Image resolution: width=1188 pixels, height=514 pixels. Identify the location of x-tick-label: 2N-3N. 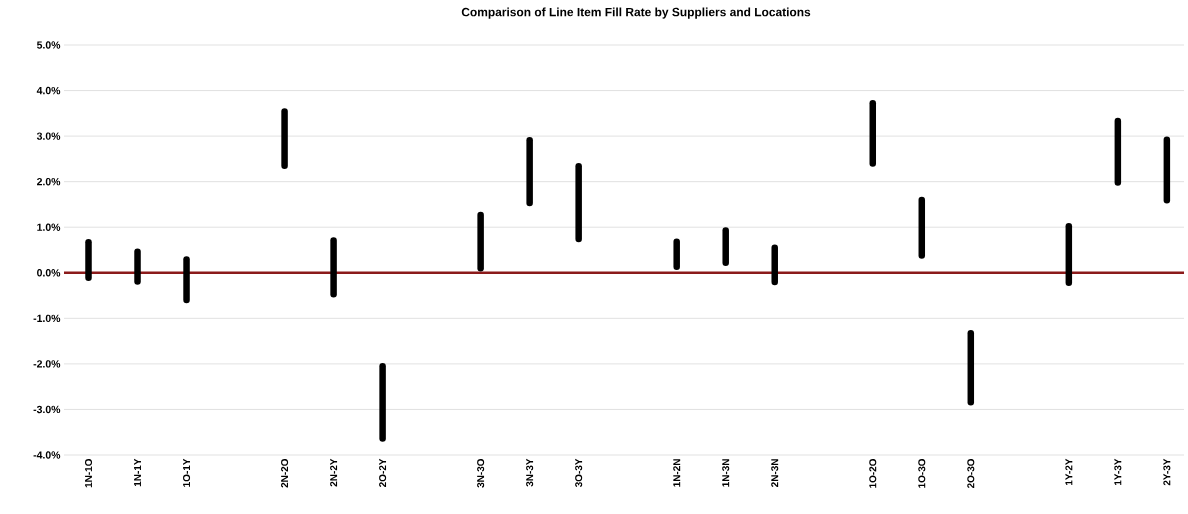
(775, 473).